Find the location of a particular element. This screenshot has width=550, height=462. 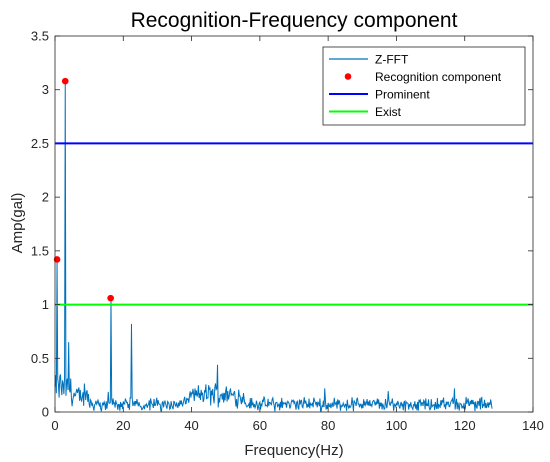

legend-swatch-recognition-component is located at coordinates (348, 76).